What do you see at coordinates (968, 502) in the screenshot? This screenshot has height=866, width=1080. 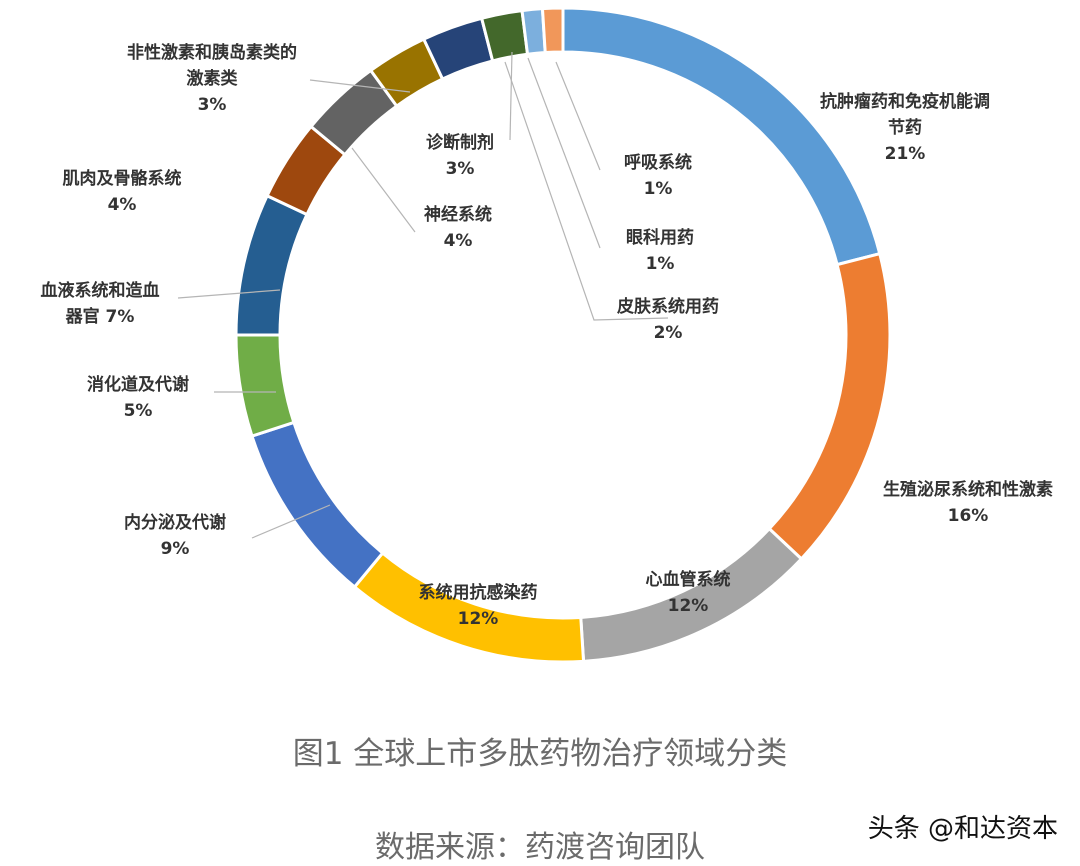 I see `slice-label: 生殖泌尿系统和性激素 16%` at bounding box center [968, 502].